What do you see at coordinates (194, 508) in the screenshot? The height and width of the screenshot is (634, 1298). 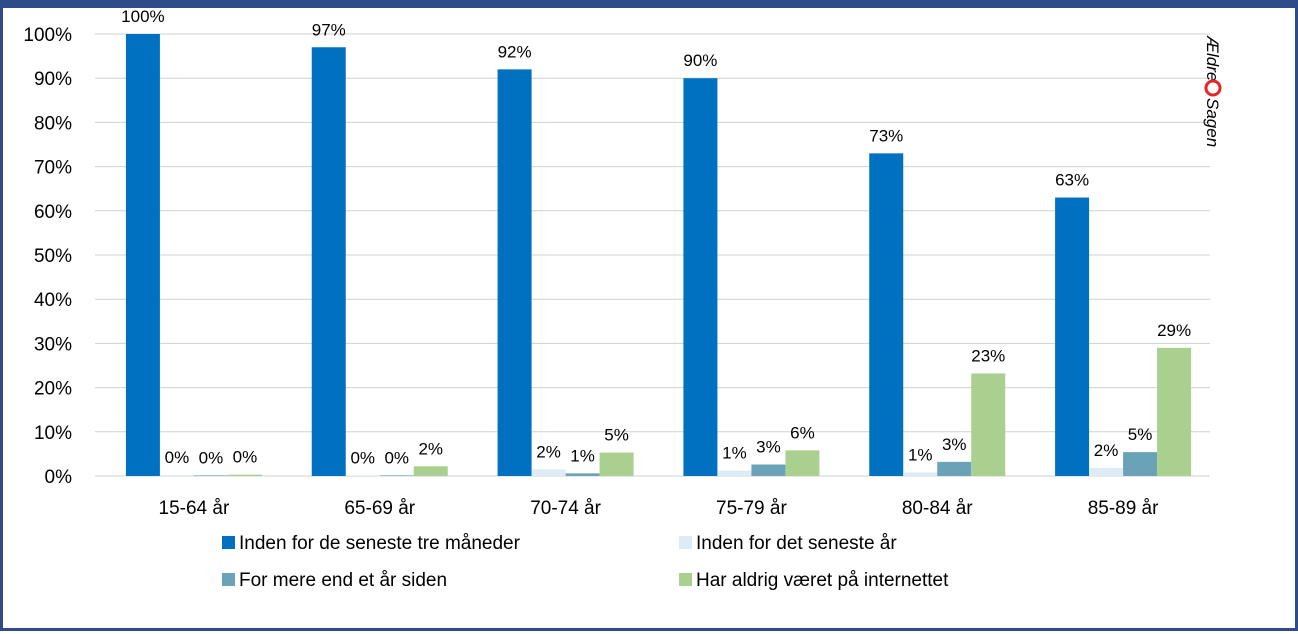 I see `x-category-label: 15-64 år` at bounding box center [194, 508].